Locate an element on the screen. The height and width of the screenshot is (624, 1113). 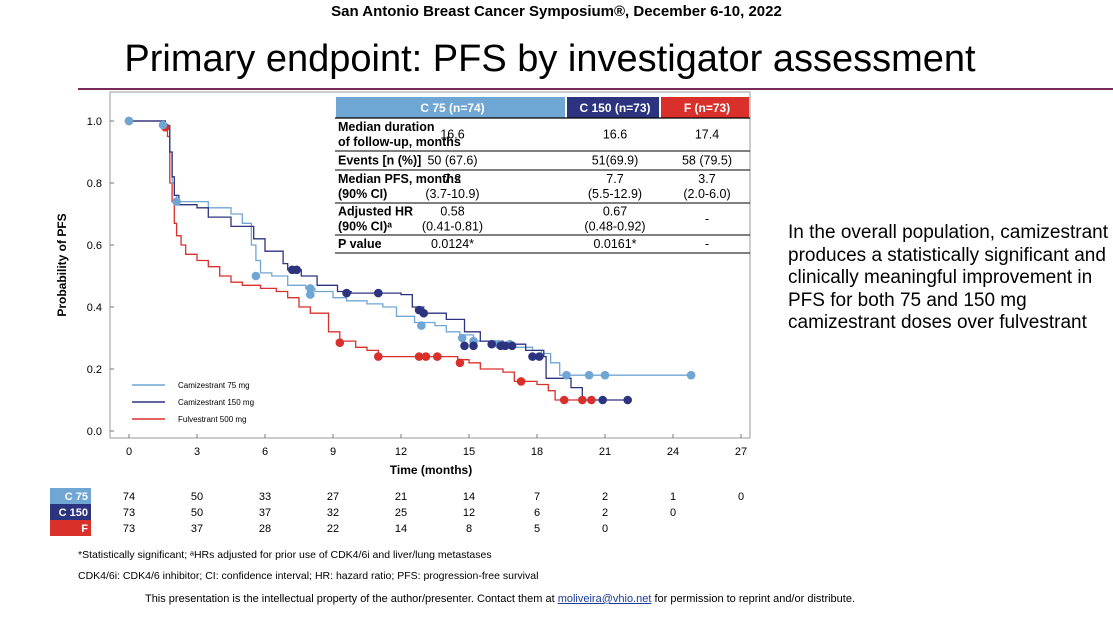
x-tick-label: 18 is located at coordinates (537, 452).